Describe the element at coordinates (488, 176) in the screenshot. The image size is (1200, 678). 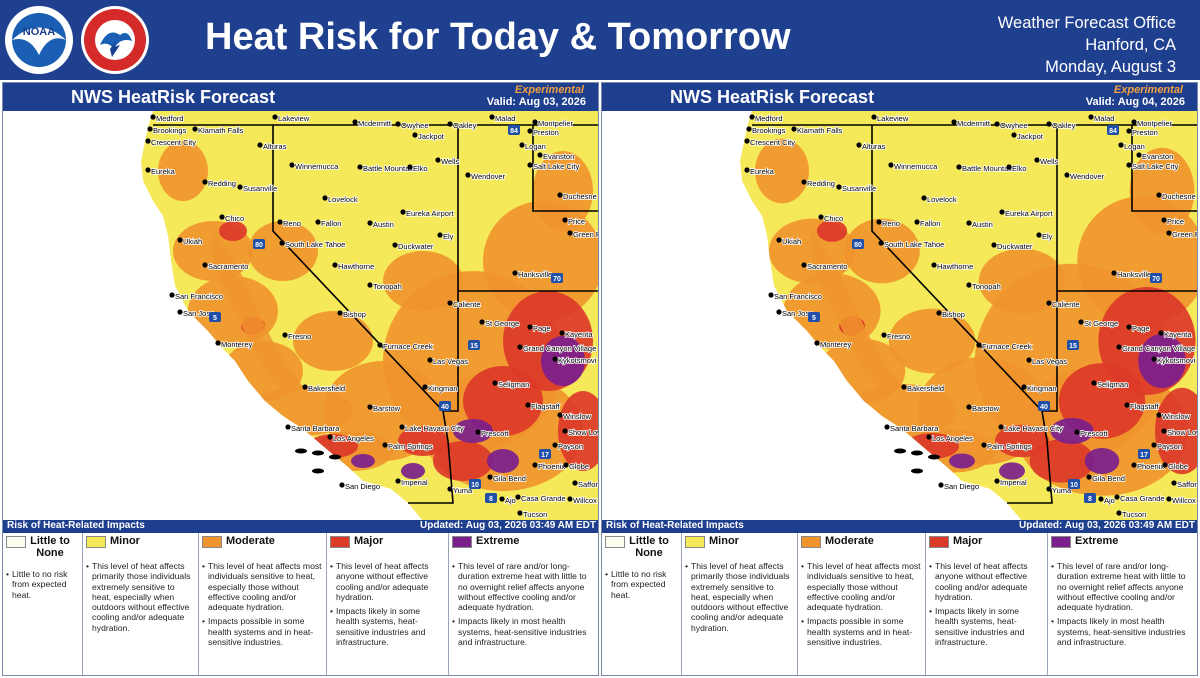
I see `city-label: Wendover` at that location.